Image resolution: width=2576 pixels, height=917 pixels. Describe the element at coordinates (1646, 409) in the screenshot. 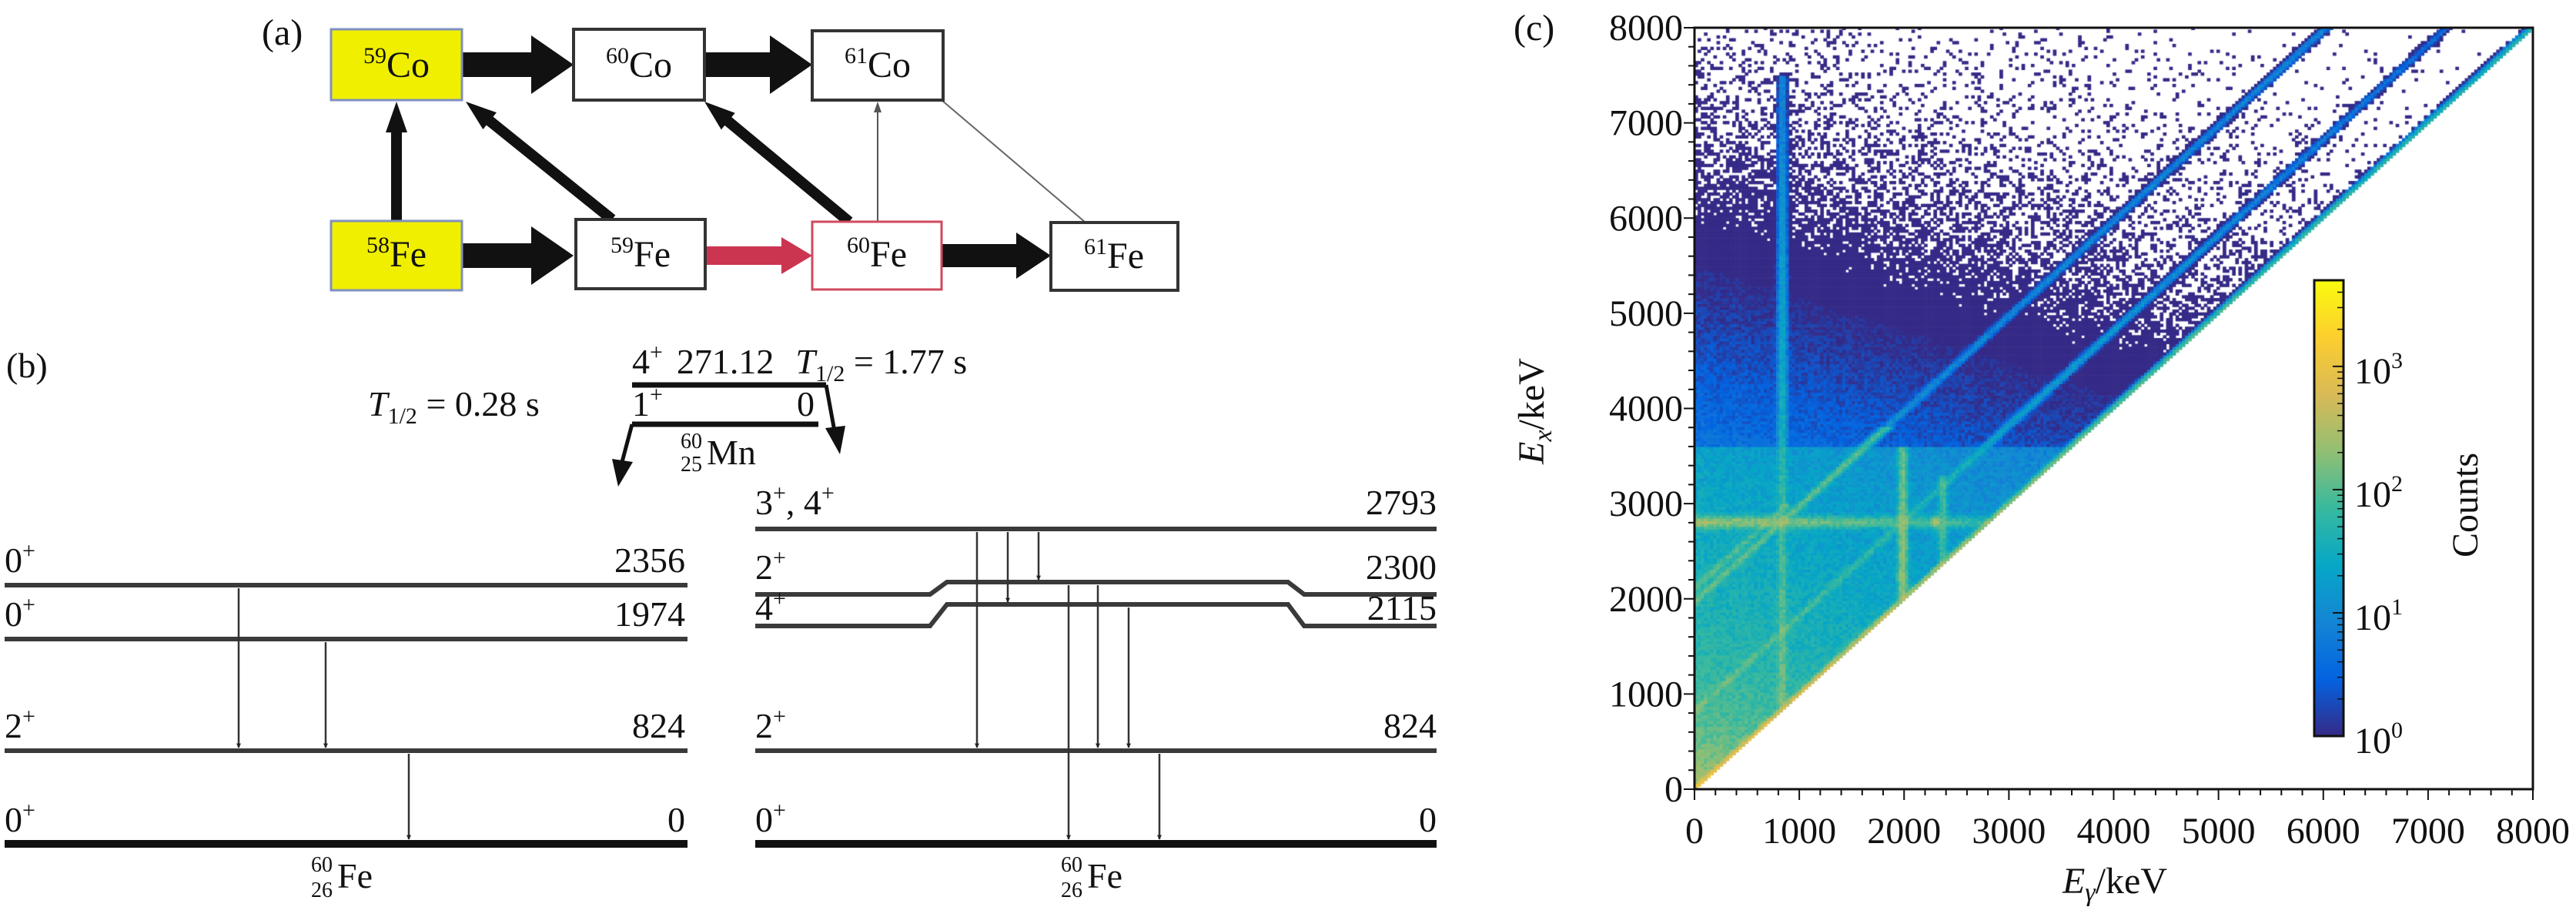

I see `y-tick-label: 4000` at that location.